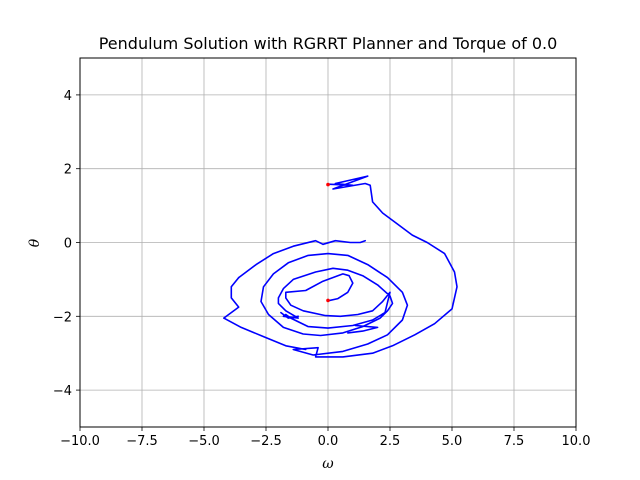  I want to click on y-tick-label: −4, so click(62, 391).